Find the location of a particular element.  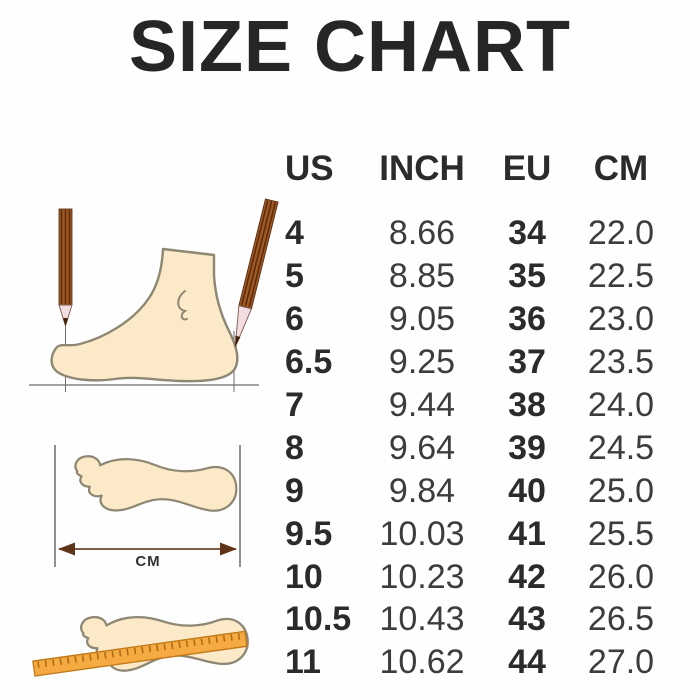

ruler-ticks is located at coordinates (139, 650).